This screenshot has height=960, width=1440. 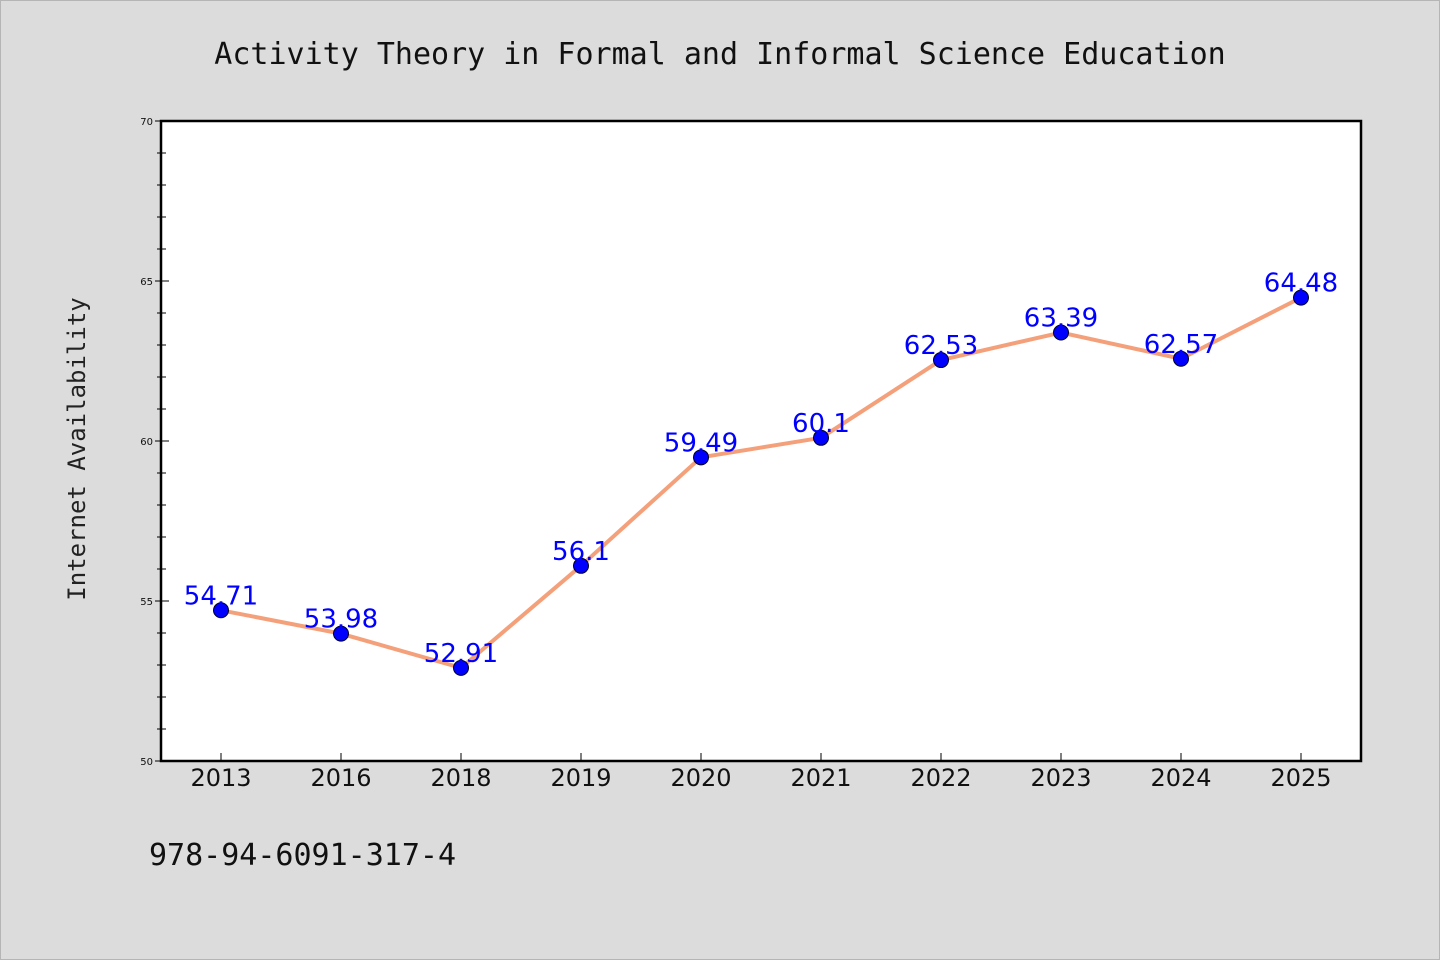 What do you see at coordinates (1300, 778) in the screenshot?
I see `x-tick-label: 2025` at bounding box center [1300, 778].